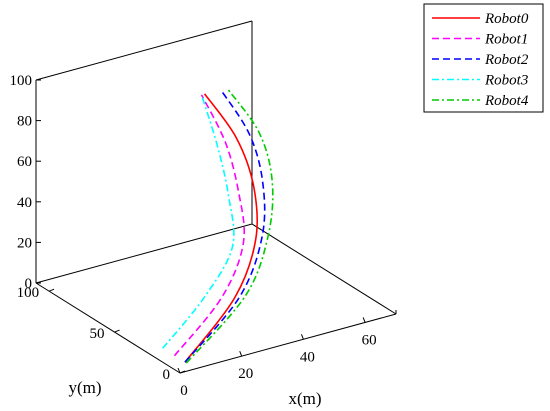 The width and height of the screenshot is (550, 411). What do you see at coordinates (24, 162) in the screenshot?
I see `z-tick-label: 60` at bounding box center [24, 162].